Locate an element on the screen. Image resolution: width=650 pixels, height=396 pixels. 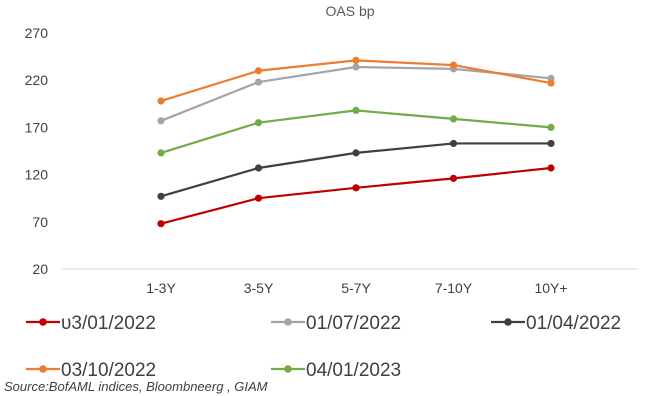
series-03-01-2022 is located at coordinates (356, 196).